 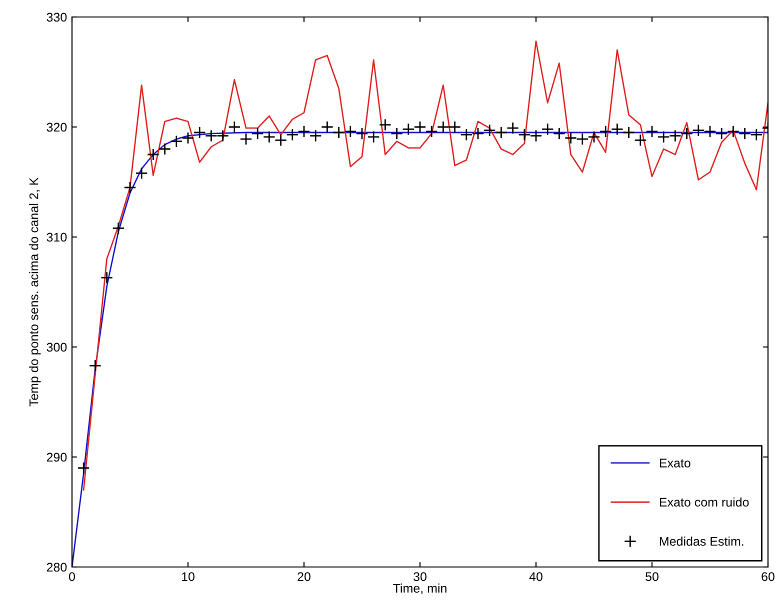 I want to click on y-tick-label: 330, so click(x=56, y=17).